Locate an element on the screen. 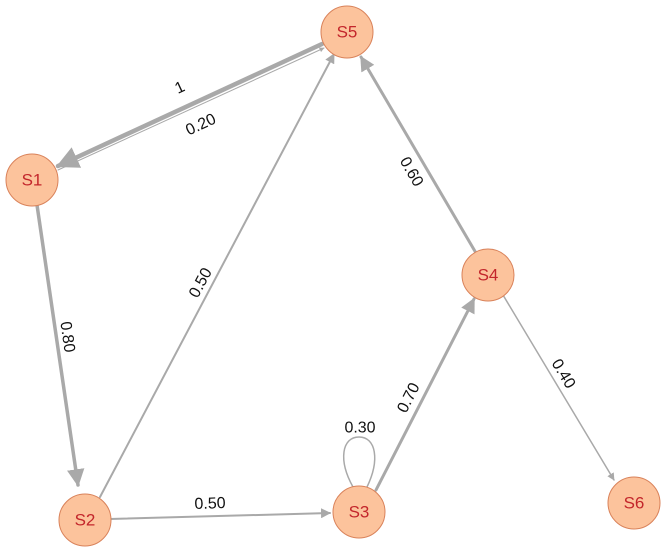 Image resolution: width=668 pixels, height=556 pixels. edge-s1-s2: 0.80 is located at coordinates (60, 345).